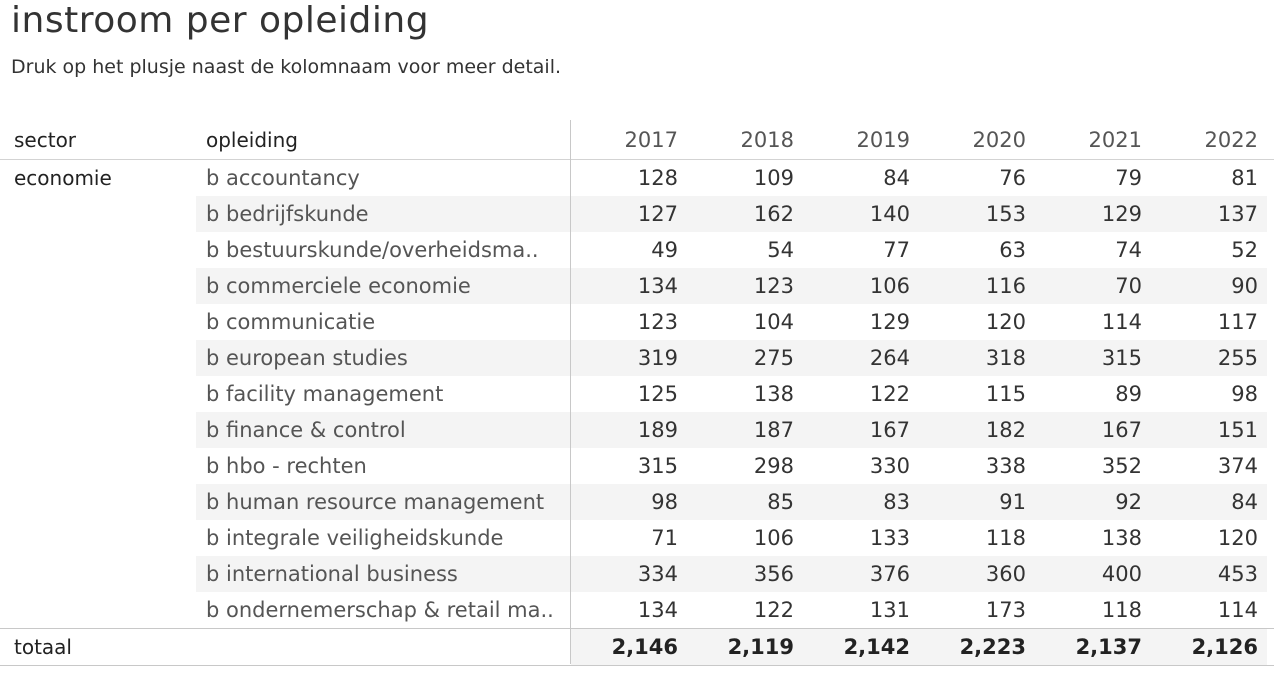 The height and width of the screenshot is (678, 1274). What do you see at coordinates (637, 502) in the screenshot?
I see `table-row: b human resource management 98 85 83 91 92 84` at bounding box center [637, 502].